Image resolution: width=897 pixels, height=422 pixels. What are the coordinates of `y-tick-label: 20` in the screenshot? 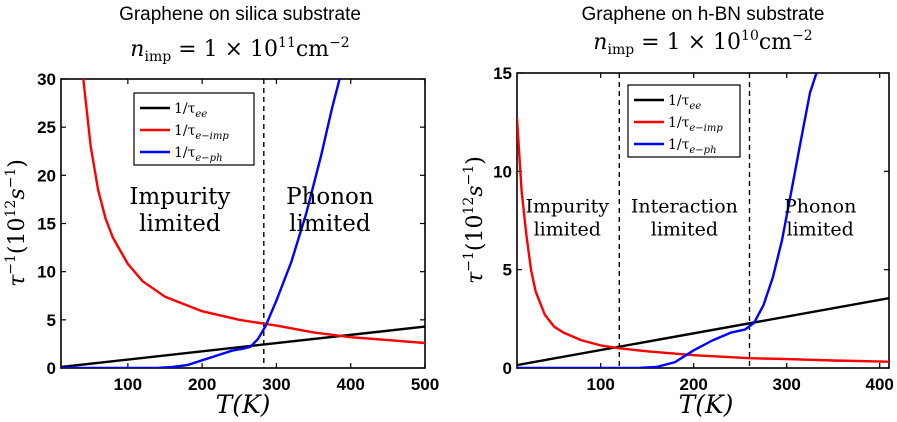 It's located at (46, 175).